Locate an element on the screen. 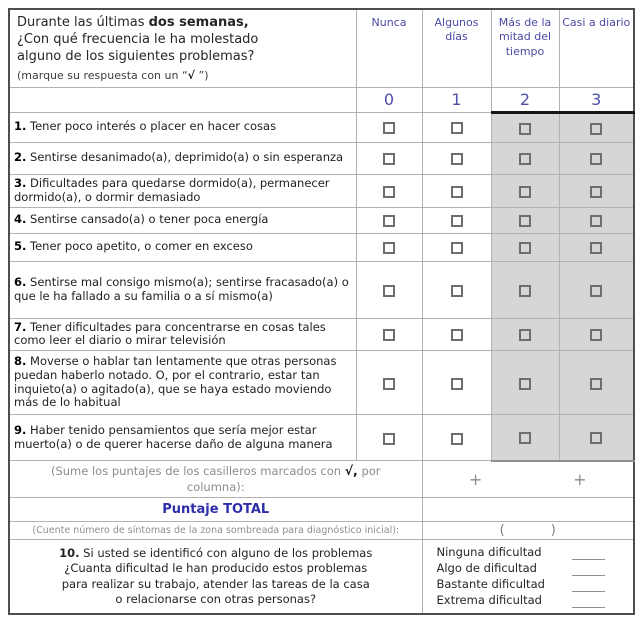 This screenshot has width=640, height=632. item-5-text: 5. Tener poco apetito, o comer en exceso is located at coordinates (182, 247).